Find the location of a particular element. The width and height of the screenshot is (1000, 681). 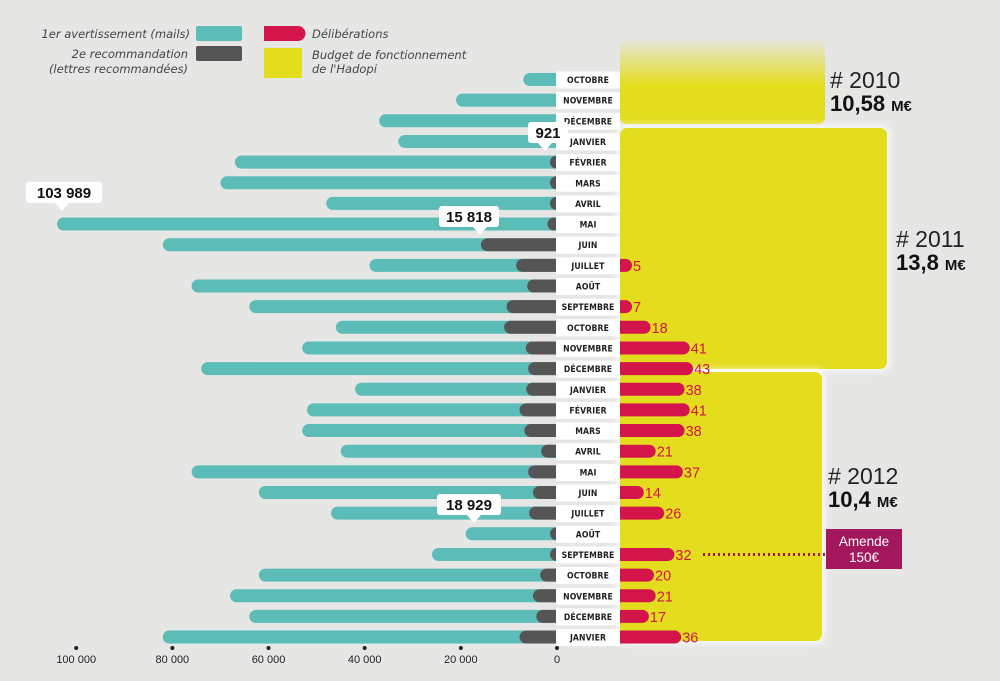

month-label: JUILLET is located at coordinates (587, 267).